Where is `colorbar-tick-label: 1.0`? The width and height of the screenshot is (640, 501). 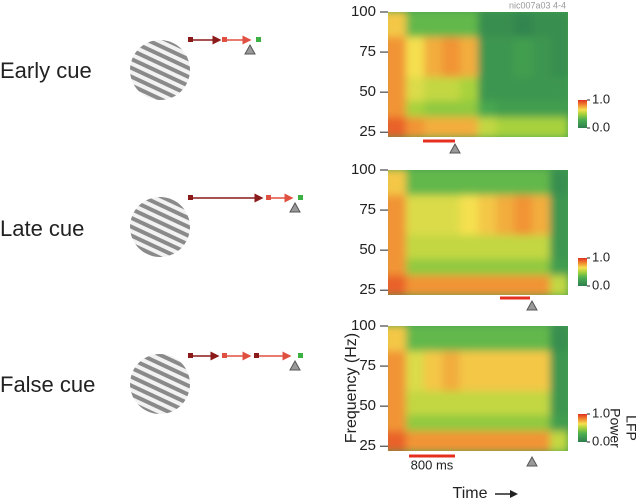
colorbar-tick-label: 1.0 is located at coordinates (601, 98).